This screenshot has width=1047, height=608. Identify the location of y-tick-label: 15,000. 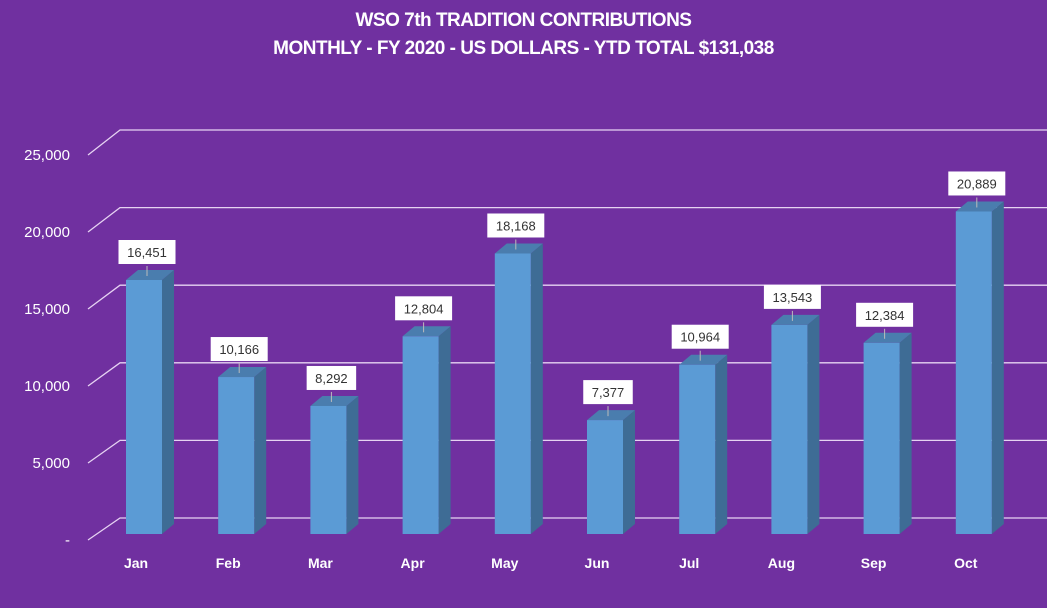
(47, 309).